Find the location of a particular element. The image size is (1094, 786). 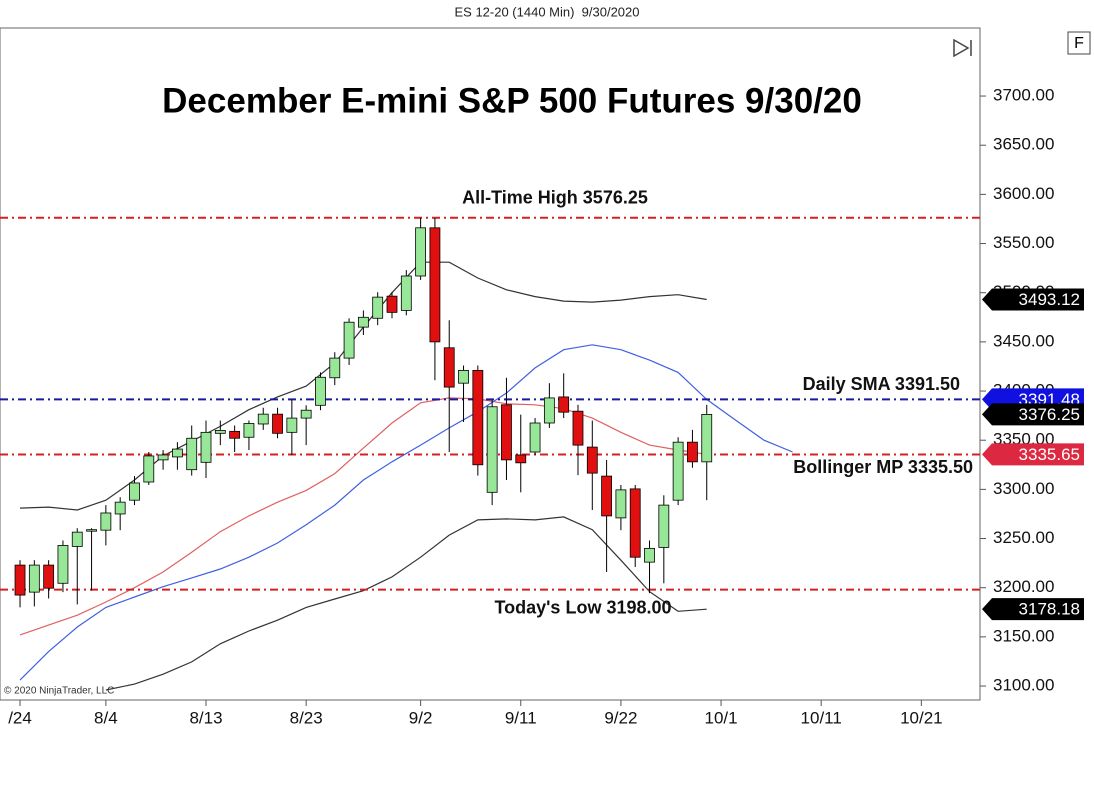

x-tick-label: 8/4 is located at coordinates (106, 717).